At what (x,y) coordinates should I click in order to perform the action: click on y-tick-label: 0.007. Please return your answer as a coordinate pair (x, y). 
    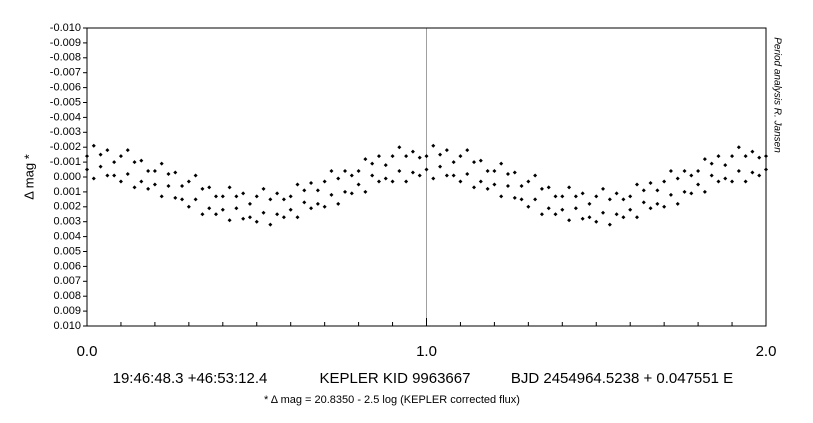
    Looking at the image, I should click on (67, 281).